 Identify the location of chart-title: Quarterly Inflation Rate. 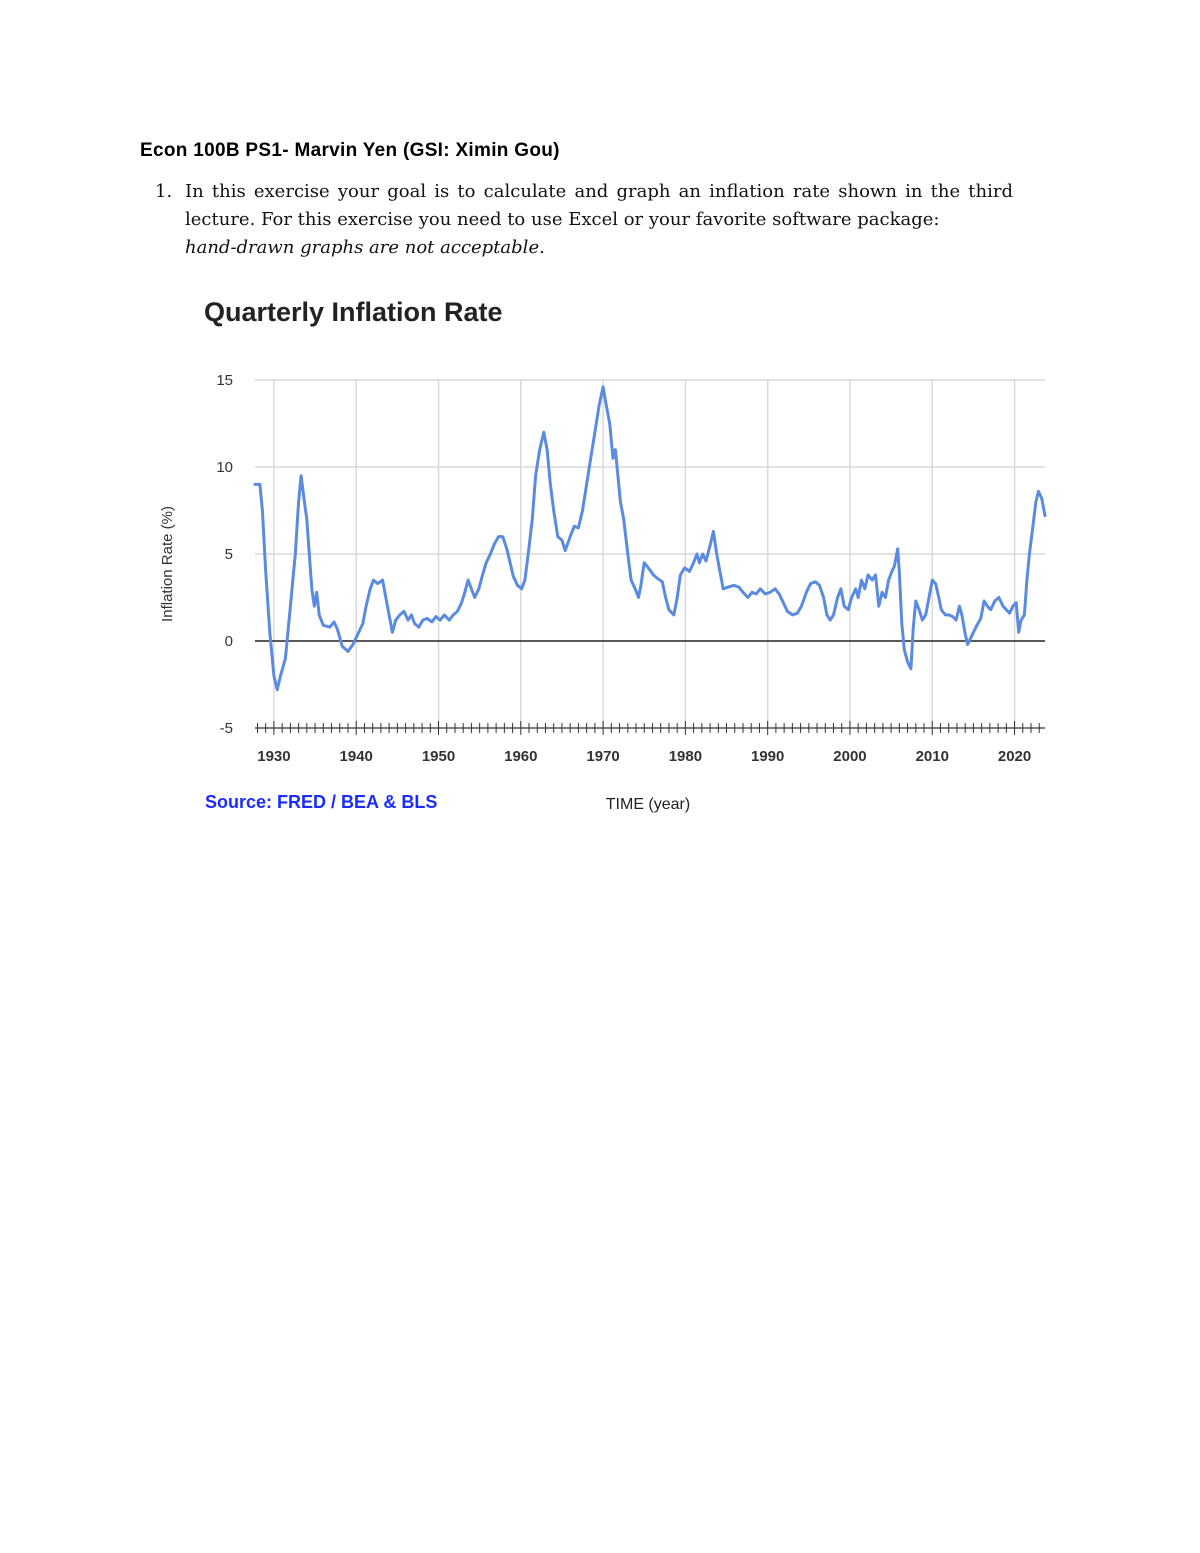
(353, 312).